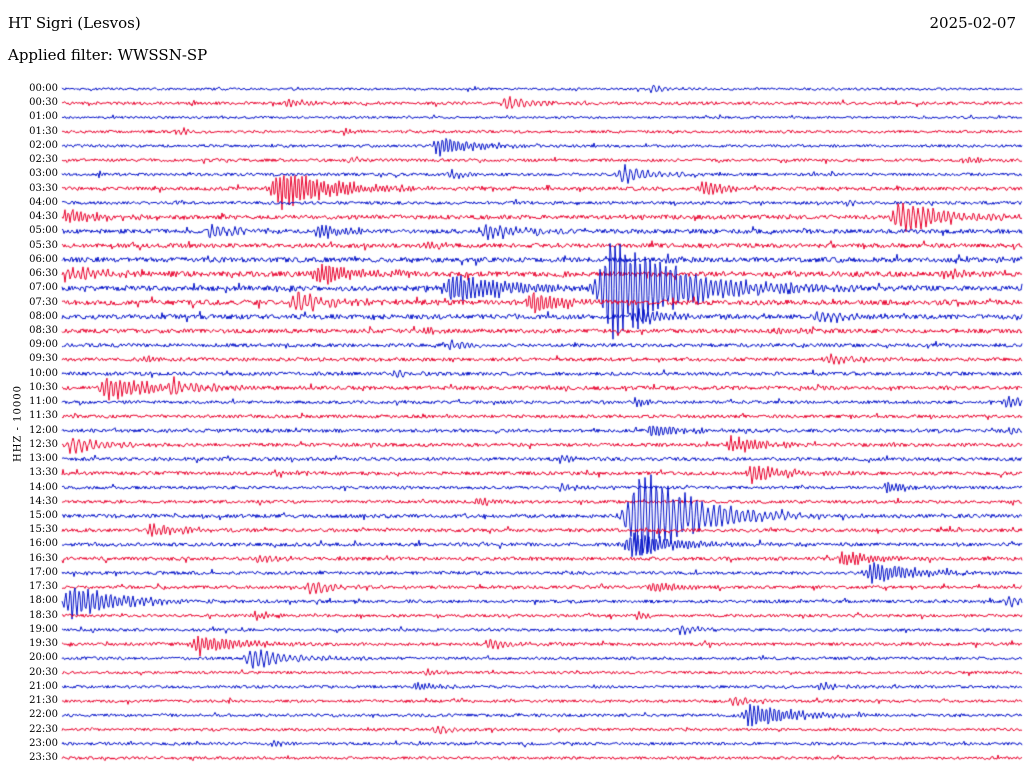 The height and width of the screenshot is (780, 1024). Describe the element at coordinates (43, 501) in the screenshot. I see `time-label: 14:30` at that location.